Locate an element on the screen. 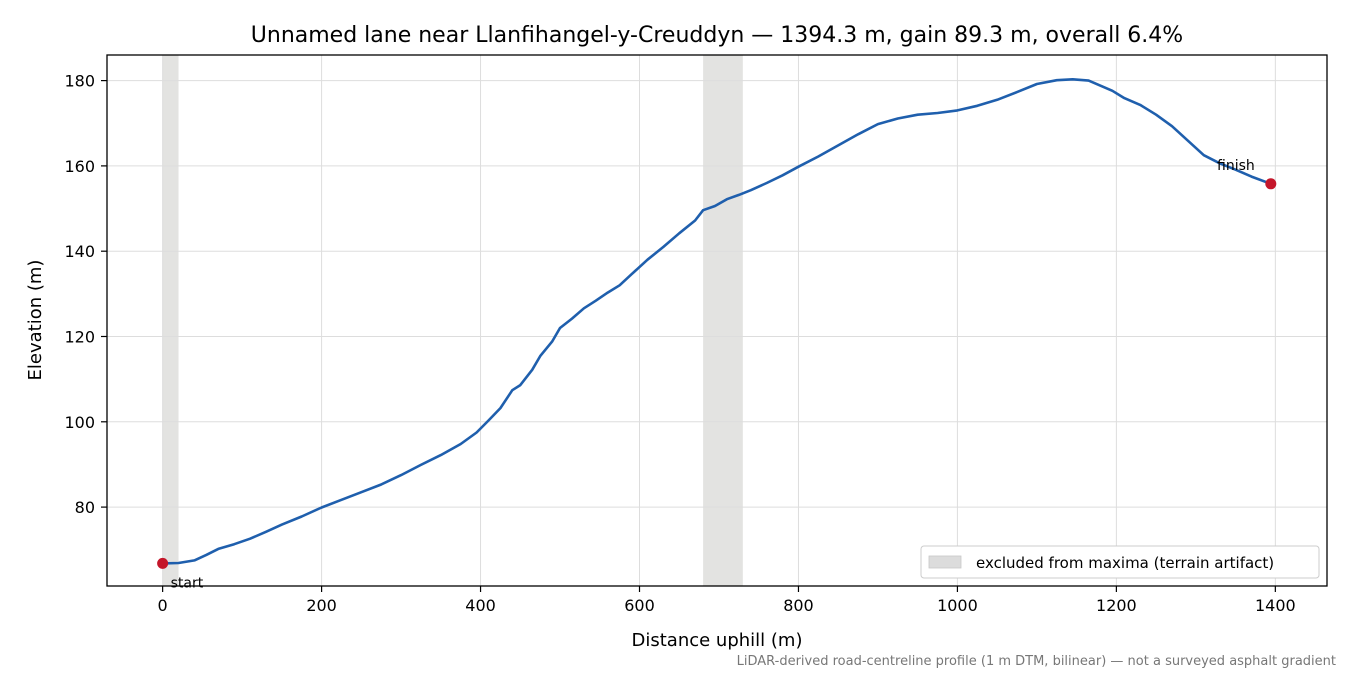 Image resolution: width=1350 pixels, height=675 pixels. start-label: start is located at coordinates (187, 583).